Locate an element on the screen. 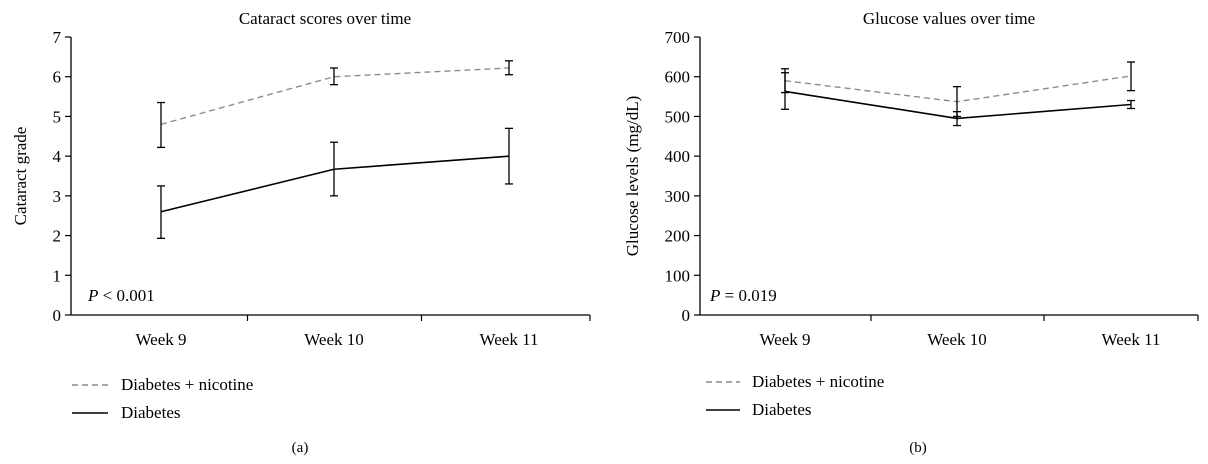 The width and height of the screenshot is (1208, 464). chart-title: Glucose values over time is located at coordinates (949, 18).